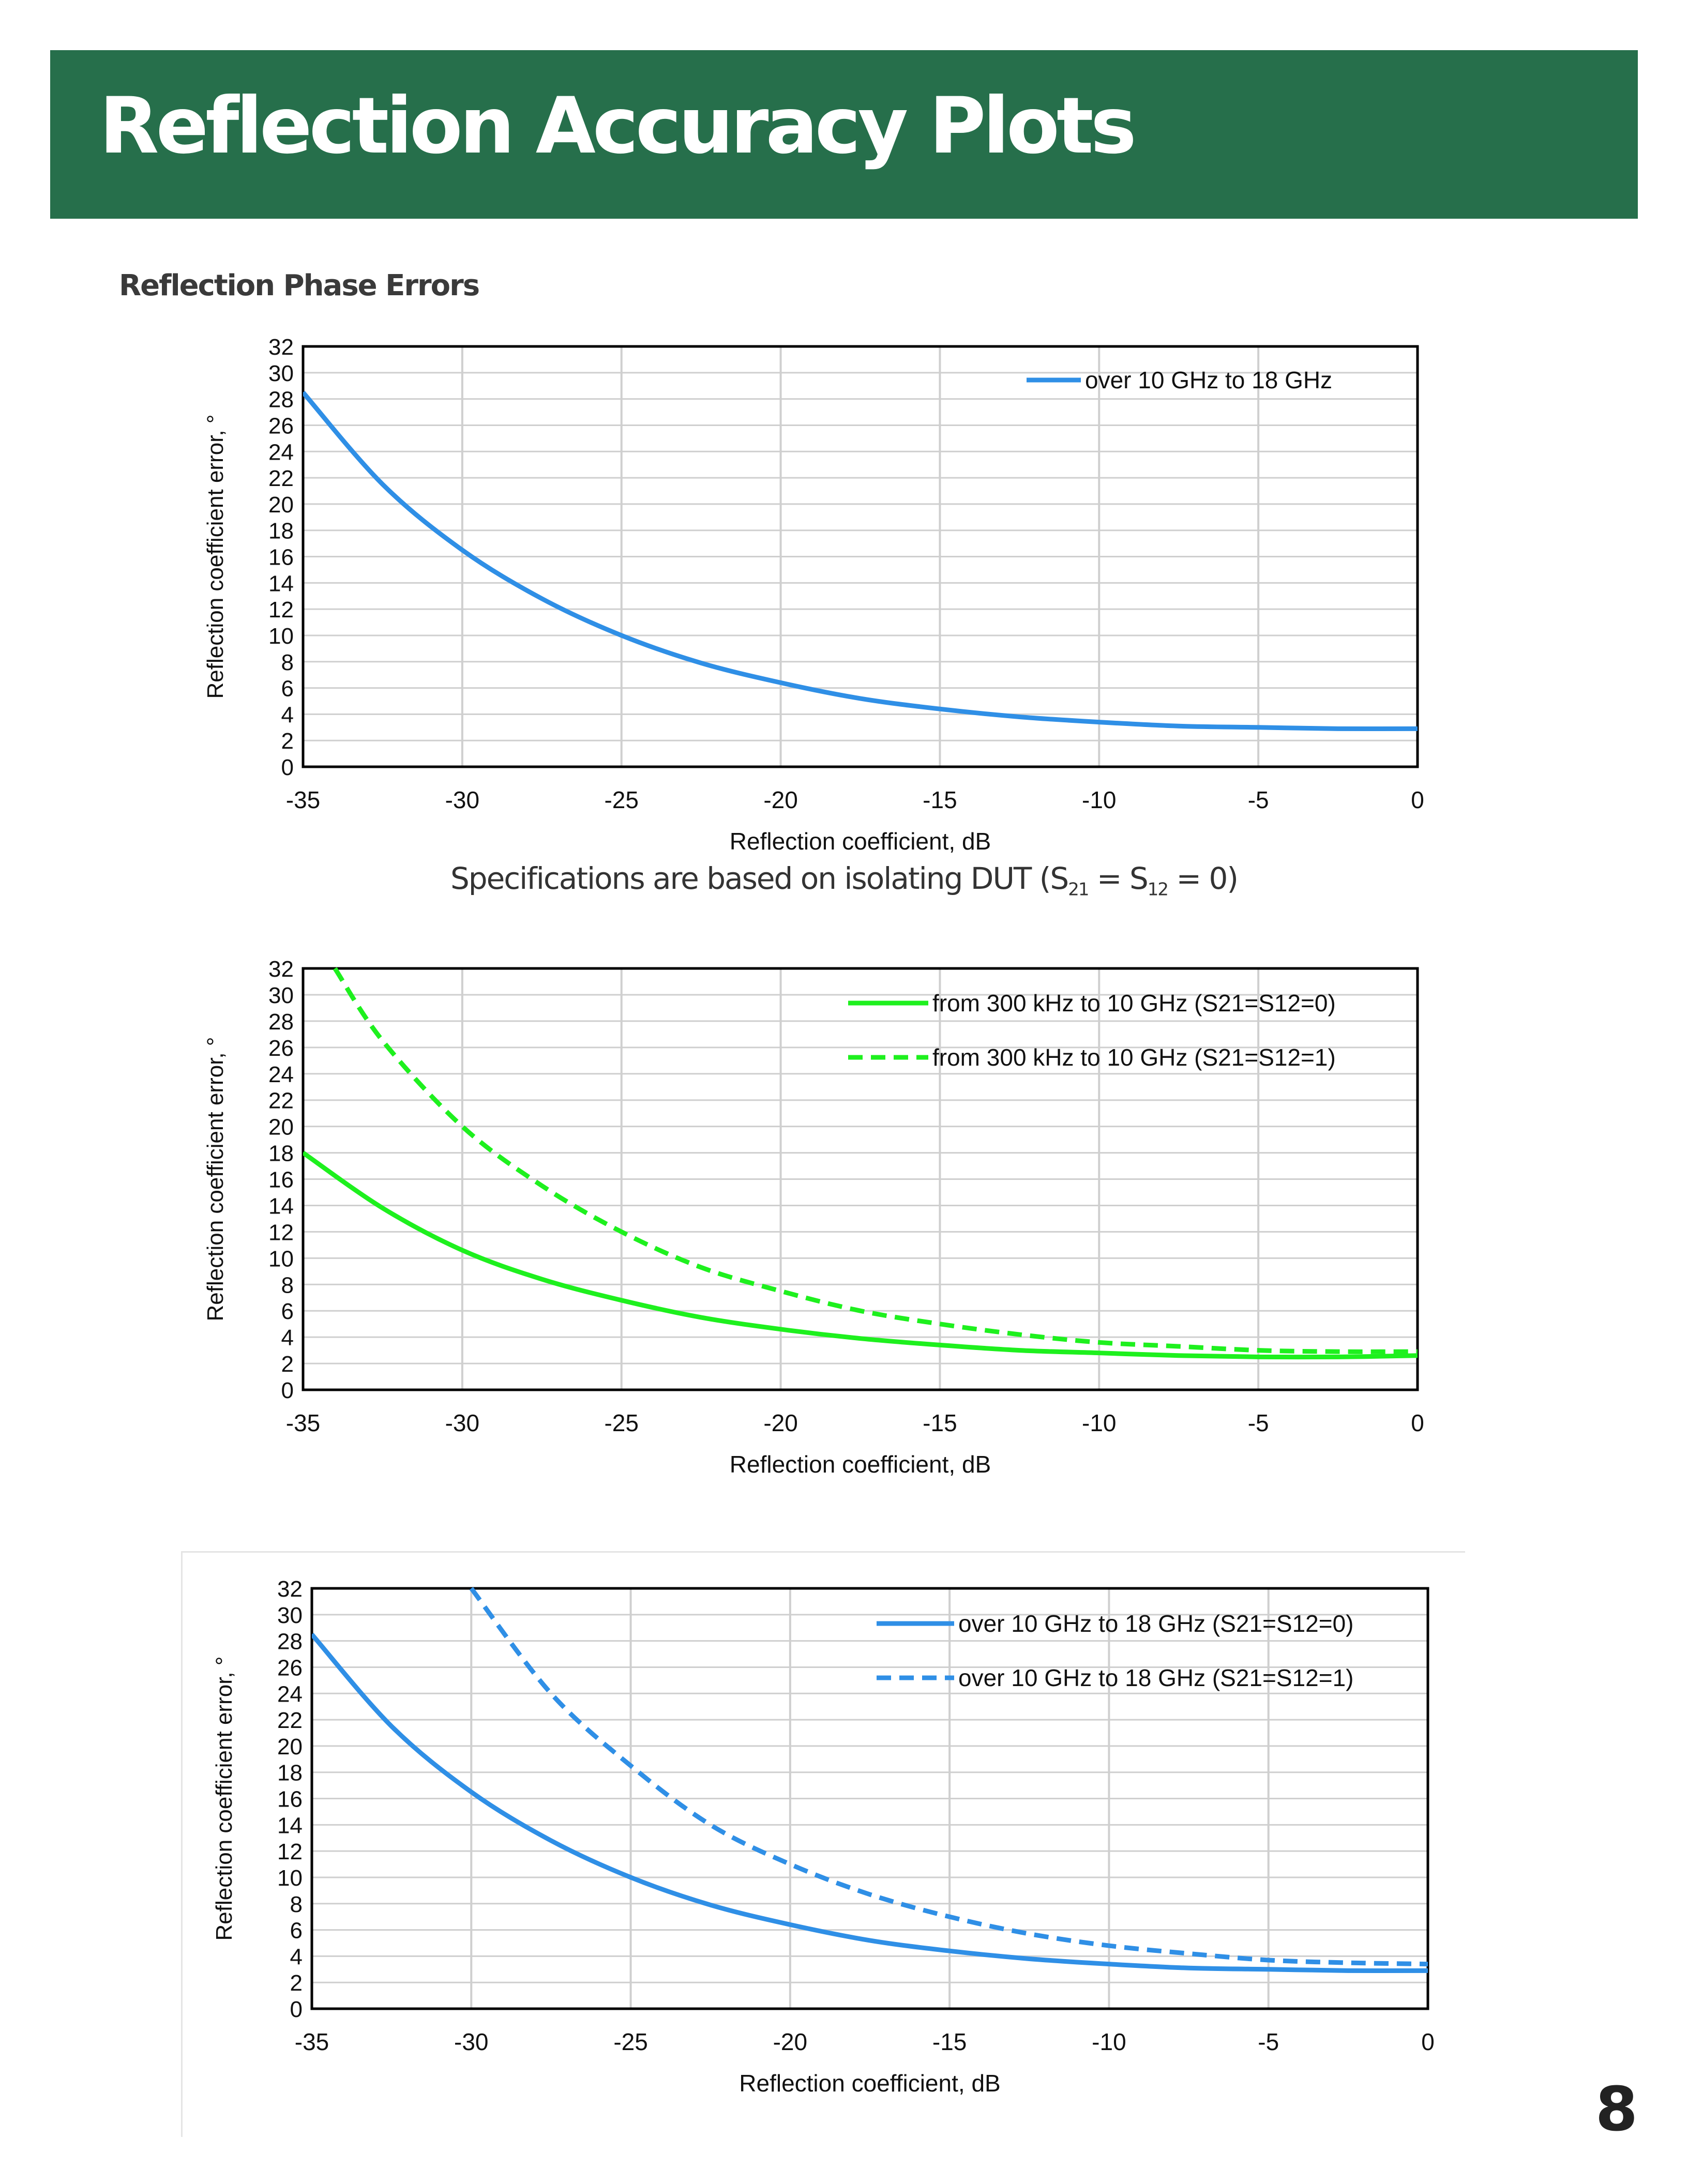 The image size is (1688, 2184). What do you see at coordinates (618, 126) in the screenshot?
I see `page-title: Reflection Accuracy Plots` at bounding box center [618, 126].